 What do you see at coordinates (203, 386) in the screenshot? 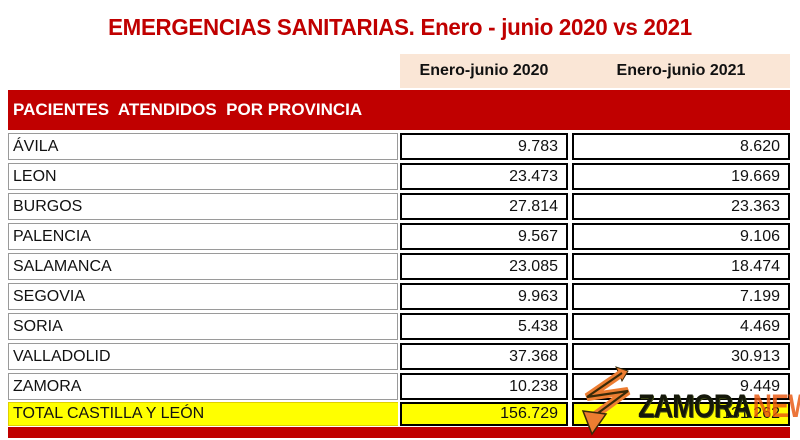
I see `province-cell: ZAMORA` at bounding box center [203, 386].